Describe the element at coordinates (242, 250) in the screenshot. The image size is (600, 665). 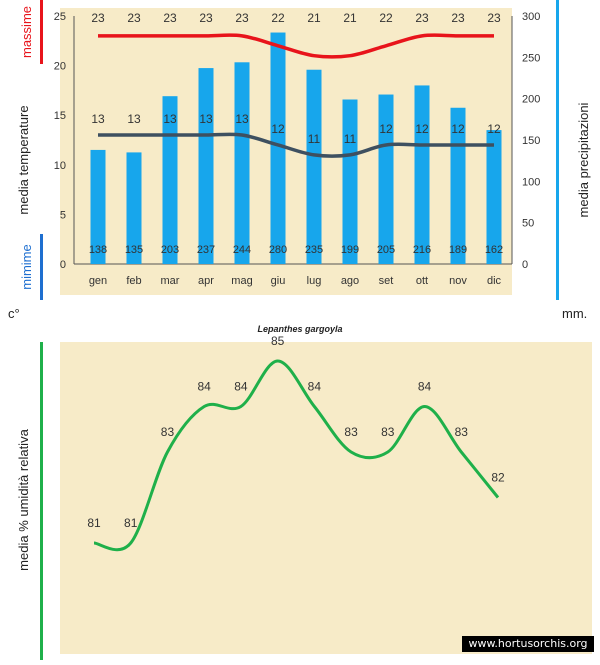
I see `precip-value-label: 244` at that location.